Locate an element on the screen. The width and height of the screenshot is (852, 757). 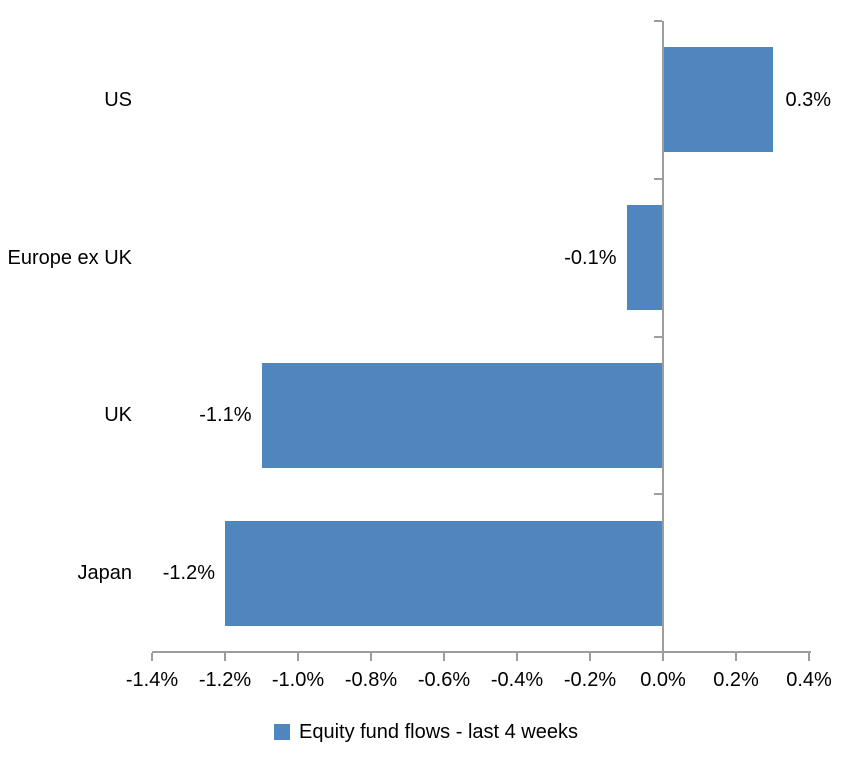
x-axis-tick-label: 0.0% is located at coordinates (663, 680).